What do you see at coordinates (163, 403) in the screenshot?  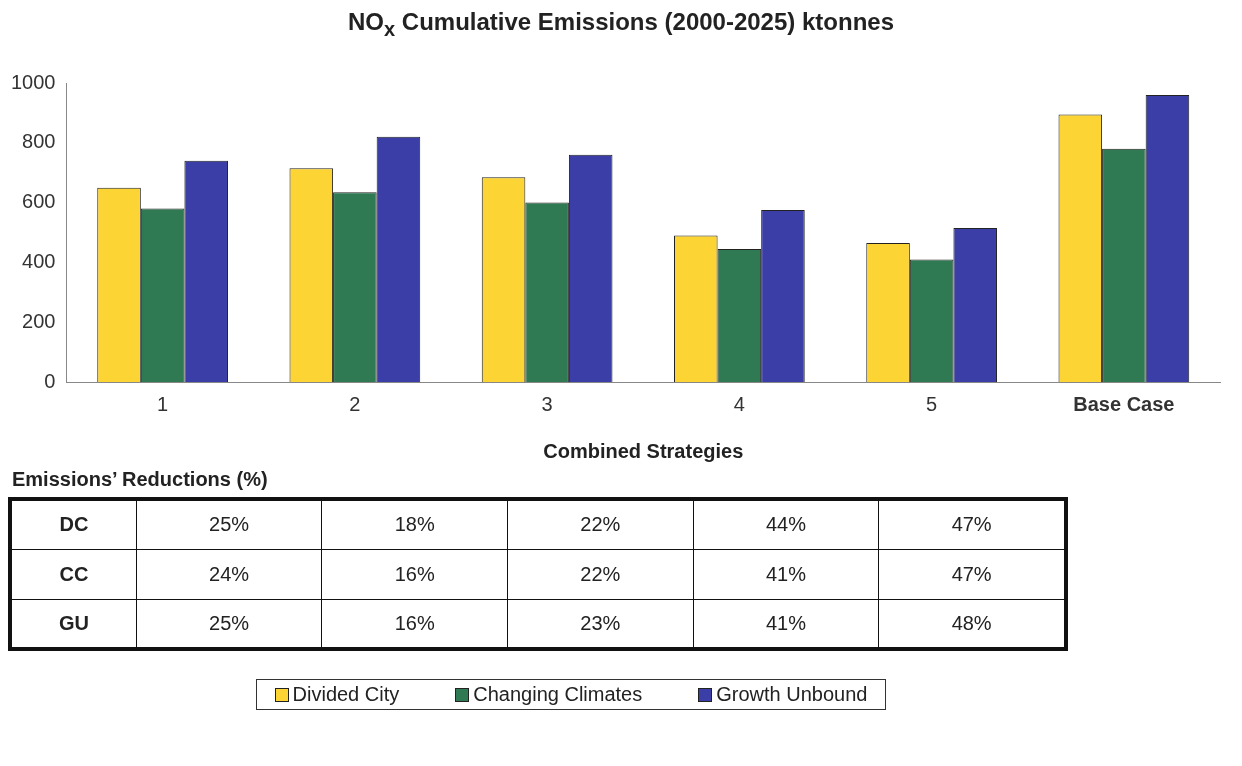 I see `x-tick-label: 1` at bounding box center [163, 403].